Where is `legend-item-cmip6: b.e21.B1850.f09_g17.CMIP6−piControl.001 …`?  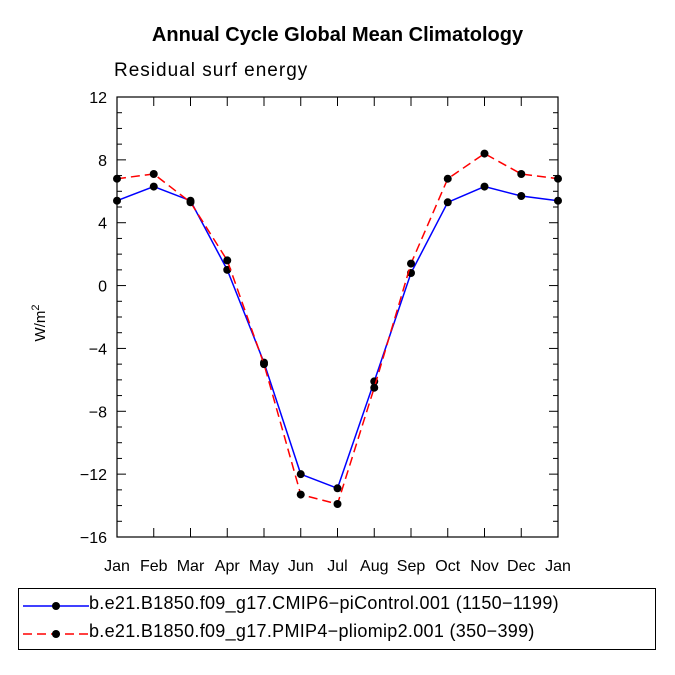 legend-item-cmip6: b.e21.B1850.f09_g17.CMIP6−piControl.001 … is located at coordinates (337, 606).